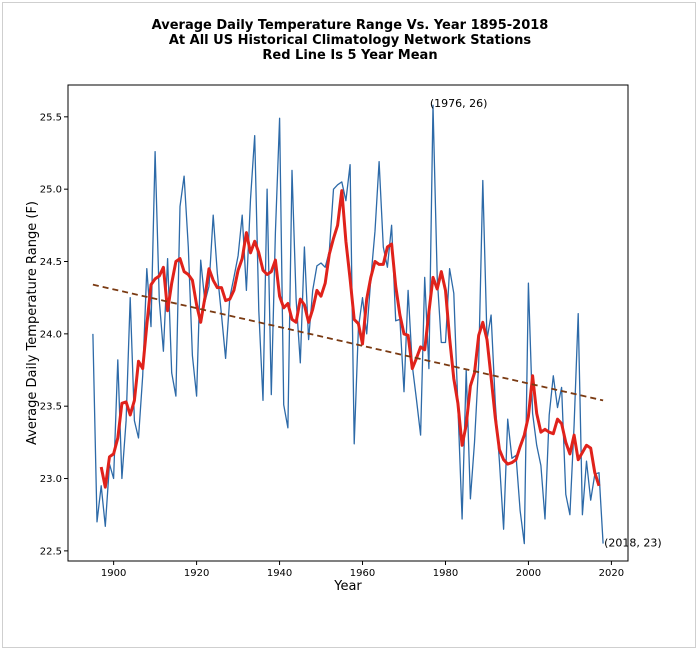 Image resolution: width=700 pixels, height=652 pixels. Describe the element at coordinates (350, 55) in the screenshot. I see `chart-title-line-3: Red Line Is 5 Year Mean` at that location.